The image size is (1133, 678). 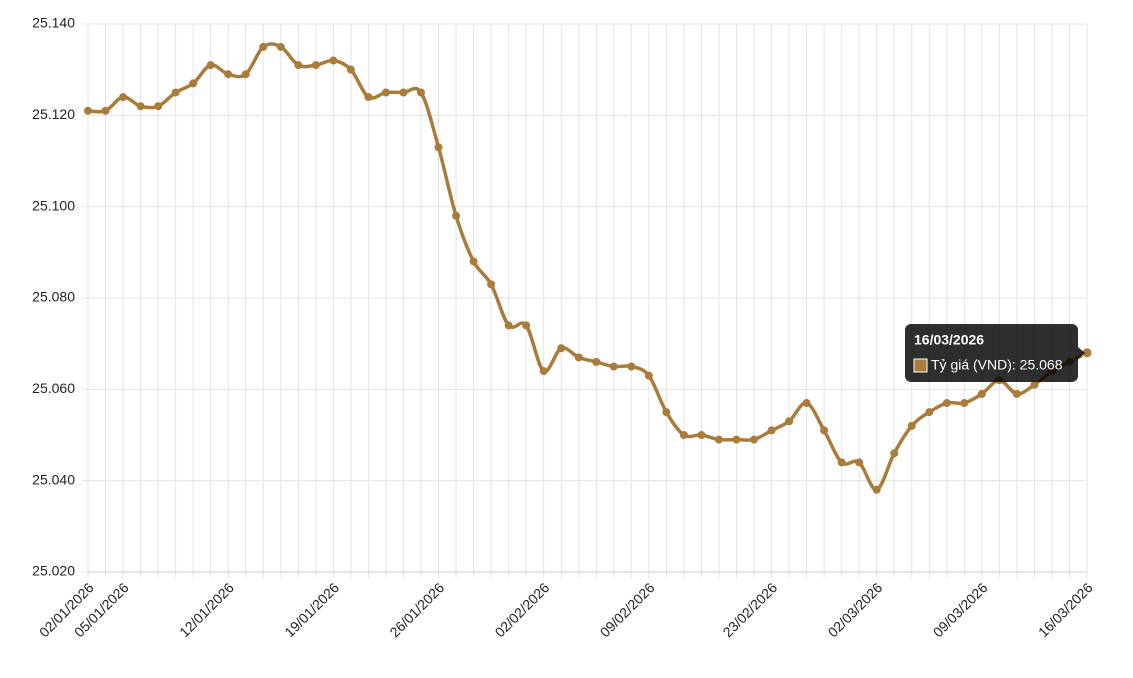 What do you see at coordinates (627, 609) in the screenshot?
I see `x-tick-label: 09/02/2026` at bounding box center [627, 609].